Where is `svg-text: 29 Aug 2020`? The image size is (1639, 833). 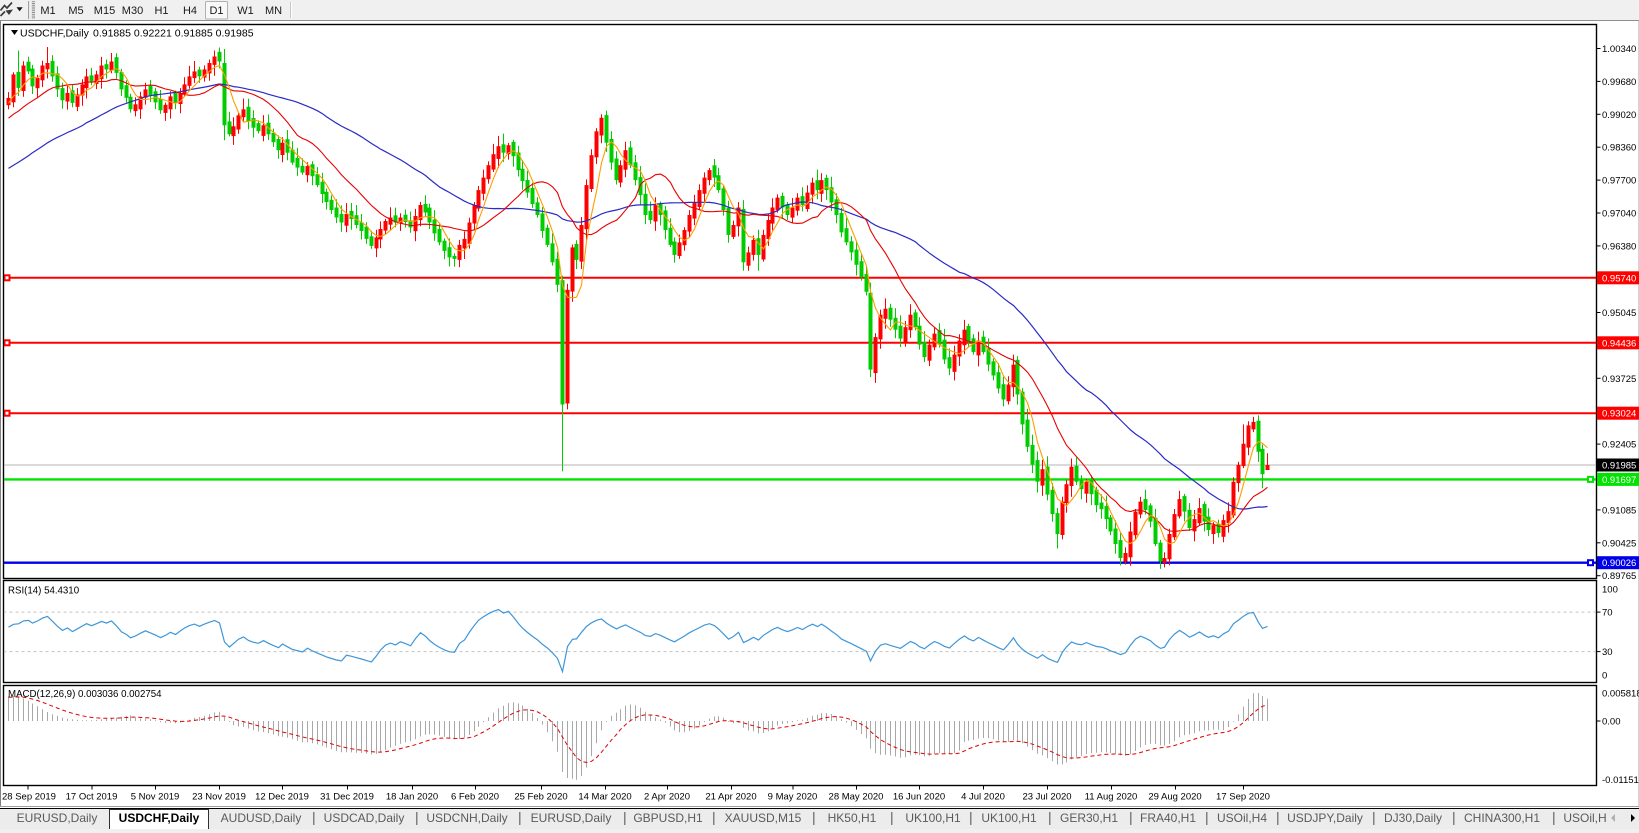
svg-text: 29 Aug 2020 is located at coordinates (1174, 797).